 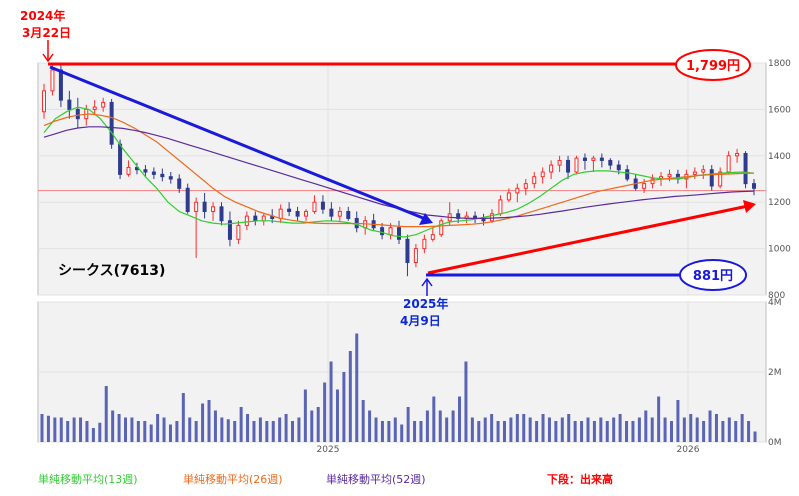 What do you see at coordinates (46, 33) in the screenshot?
I see `top-date-day: 3月22日` at bounding box center [46, 33].